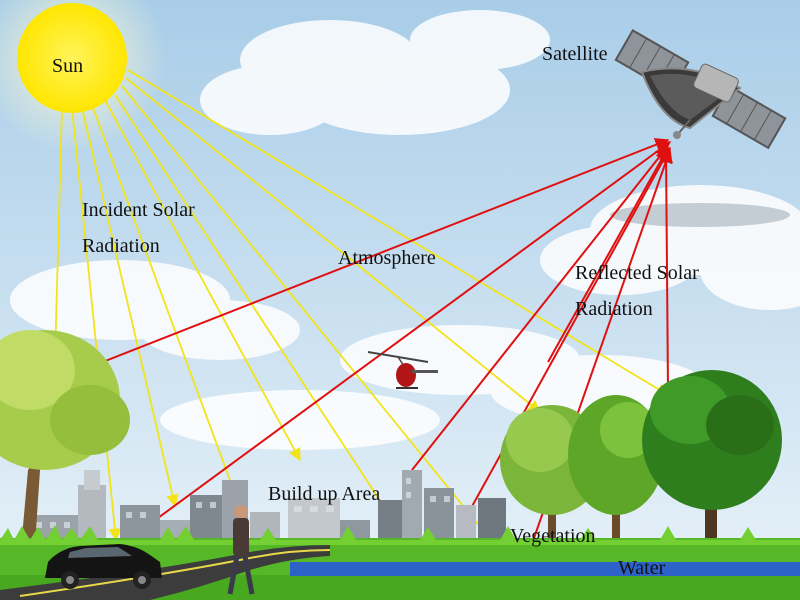  Describe the element at coordinates (138, 228) in the screenshot. I see `label-incident-solar-radiation: Incident Solar Radiation` at that location.